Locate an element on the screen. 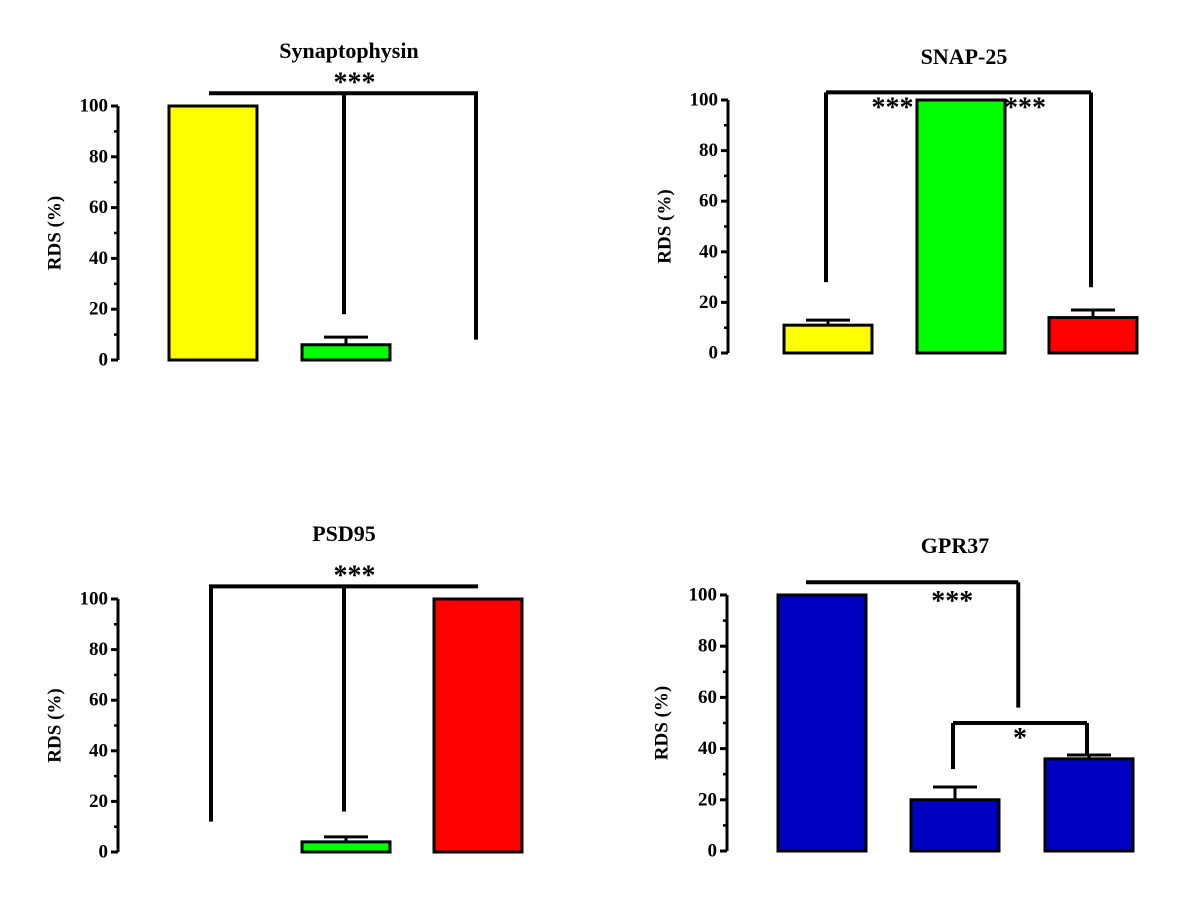 This screenshot has height=903, width=1200. significance-annotation: * is located at coordinates (1020, 745).